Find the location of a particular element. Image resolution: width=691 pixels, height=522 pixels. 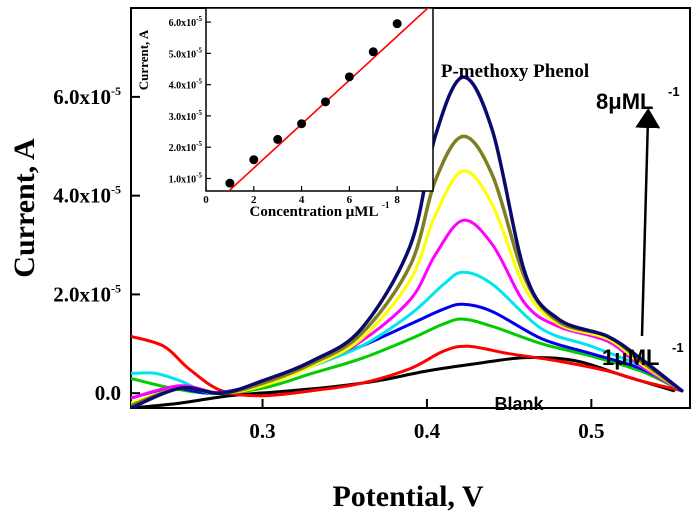

inset-y-tick-label: 5.0x10⁻⁵ is located at coordinates (186, 53).